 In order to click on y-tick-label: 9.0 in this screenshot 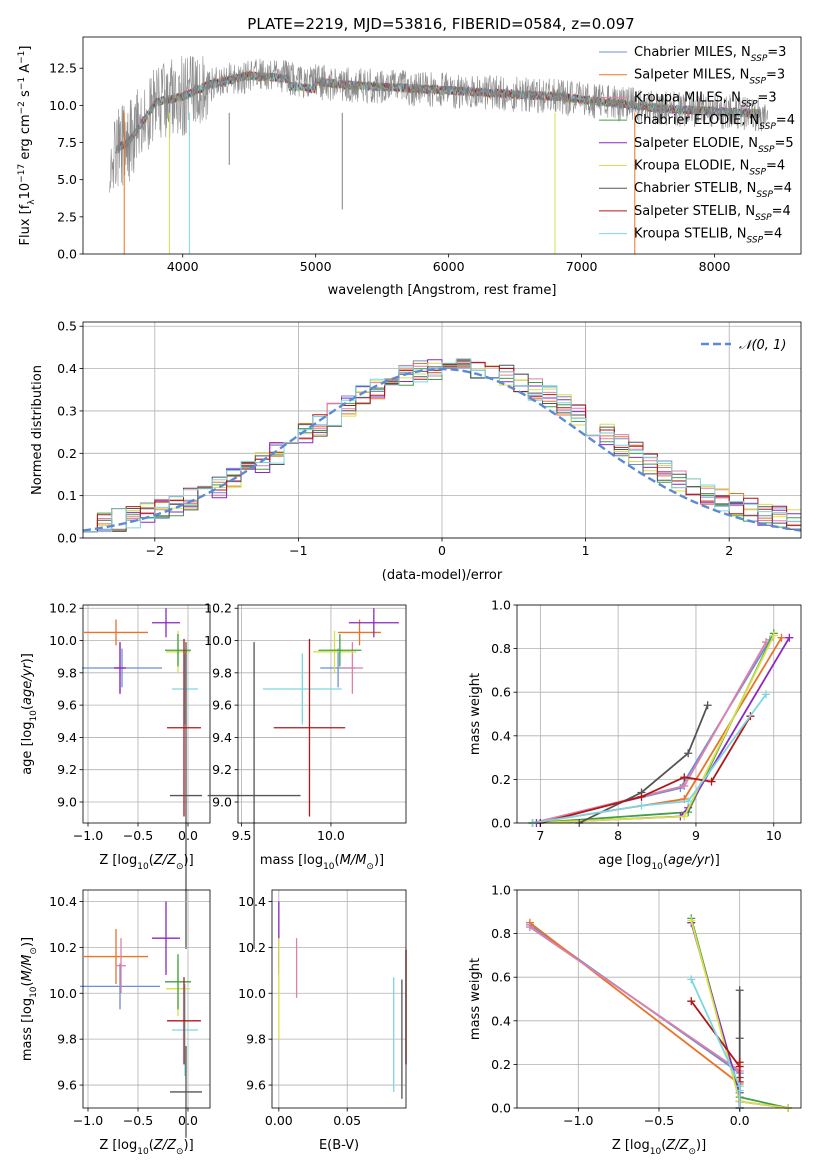, I will do `click(67, 802)`.